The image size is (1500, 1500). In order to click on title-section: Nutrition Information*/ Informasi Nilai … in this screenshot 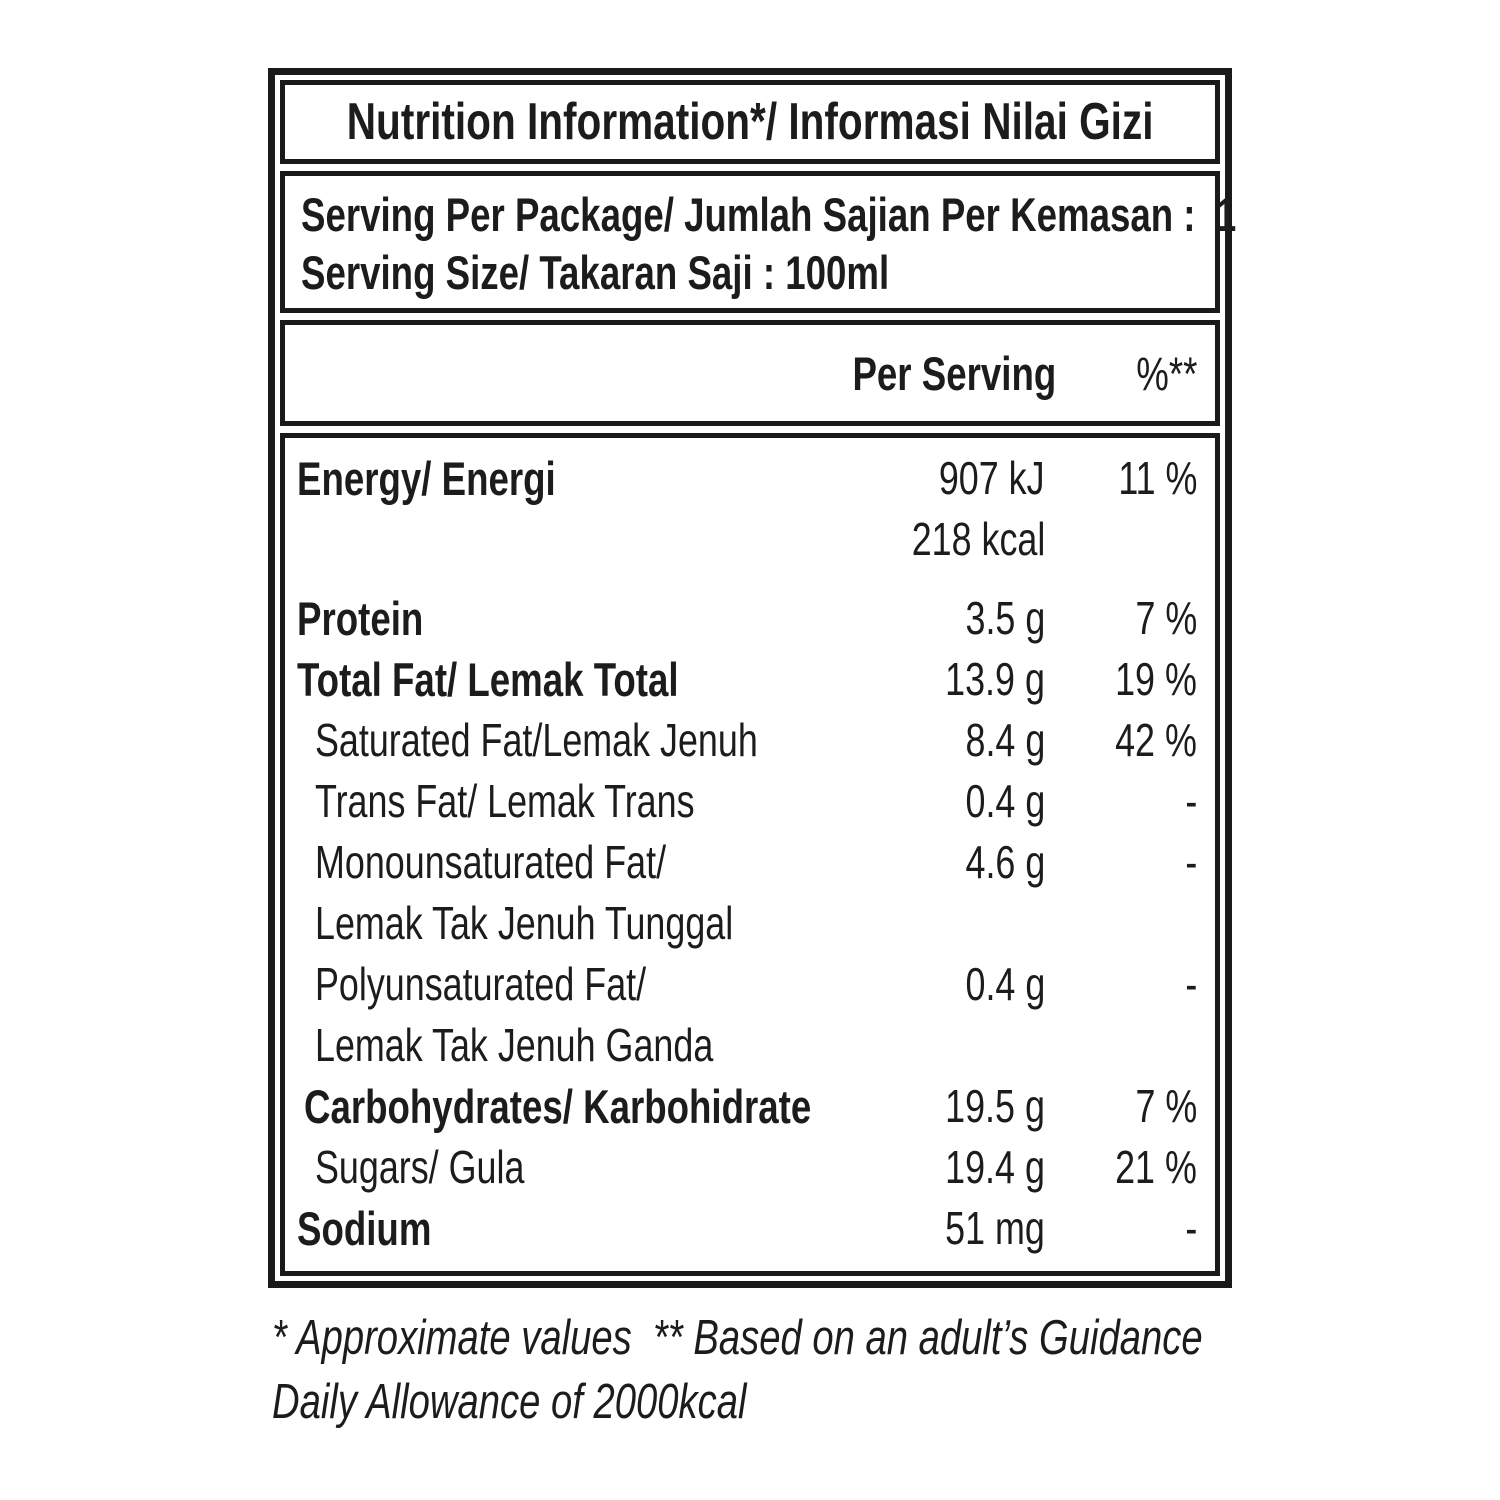, I will do `click(750, 122)`.